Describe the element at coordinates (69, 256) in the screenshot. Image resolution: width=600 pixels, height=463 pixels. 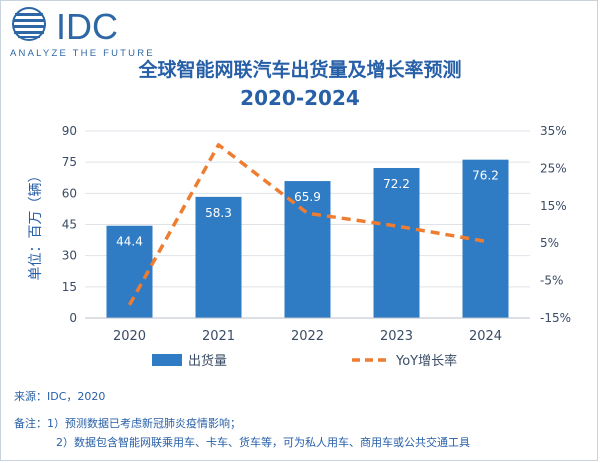
I see `y-tick-label: 30` at that location.